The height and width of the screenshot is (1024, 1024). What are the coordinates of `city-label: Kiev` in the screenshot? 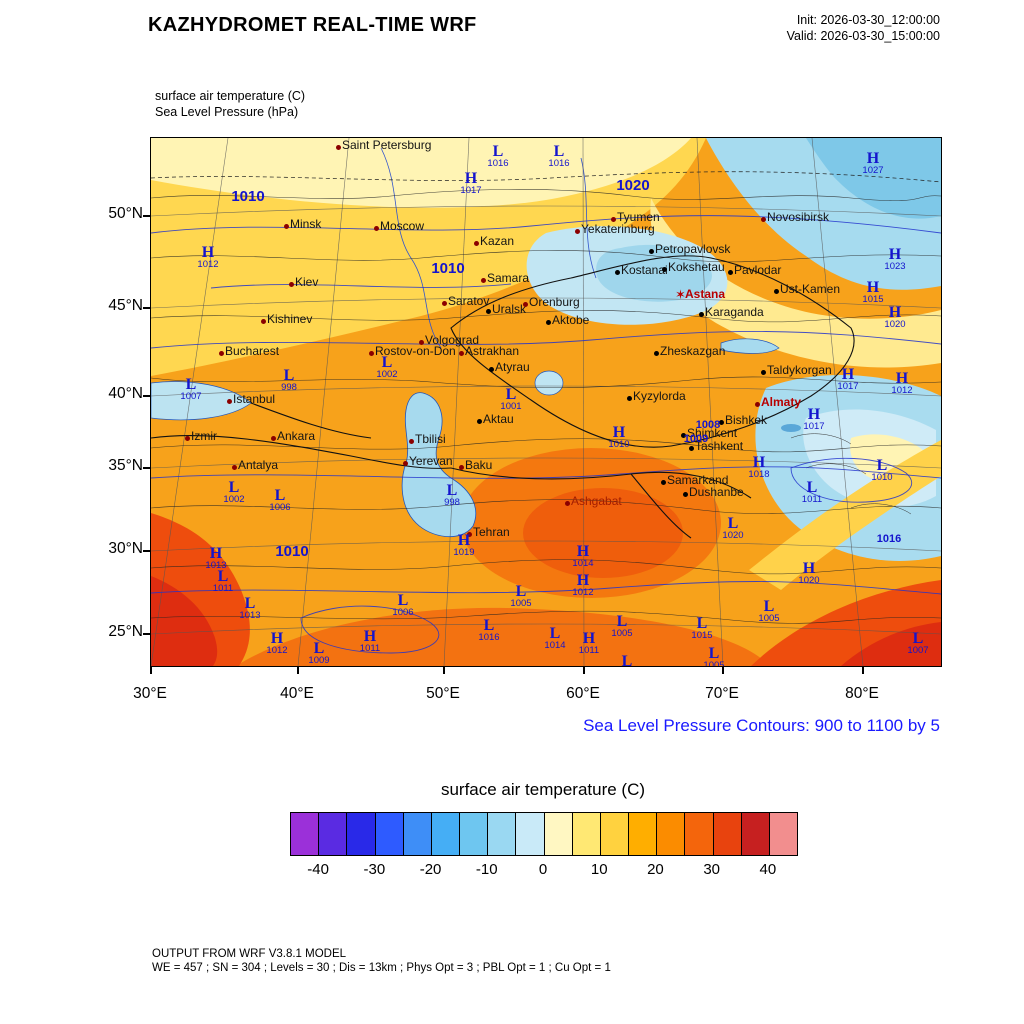 It's located at (307, 282).